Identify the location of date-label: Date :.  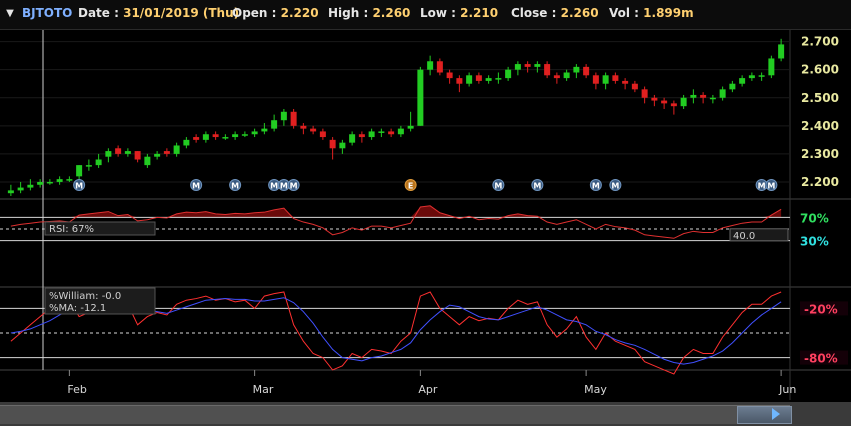
(98, 13).